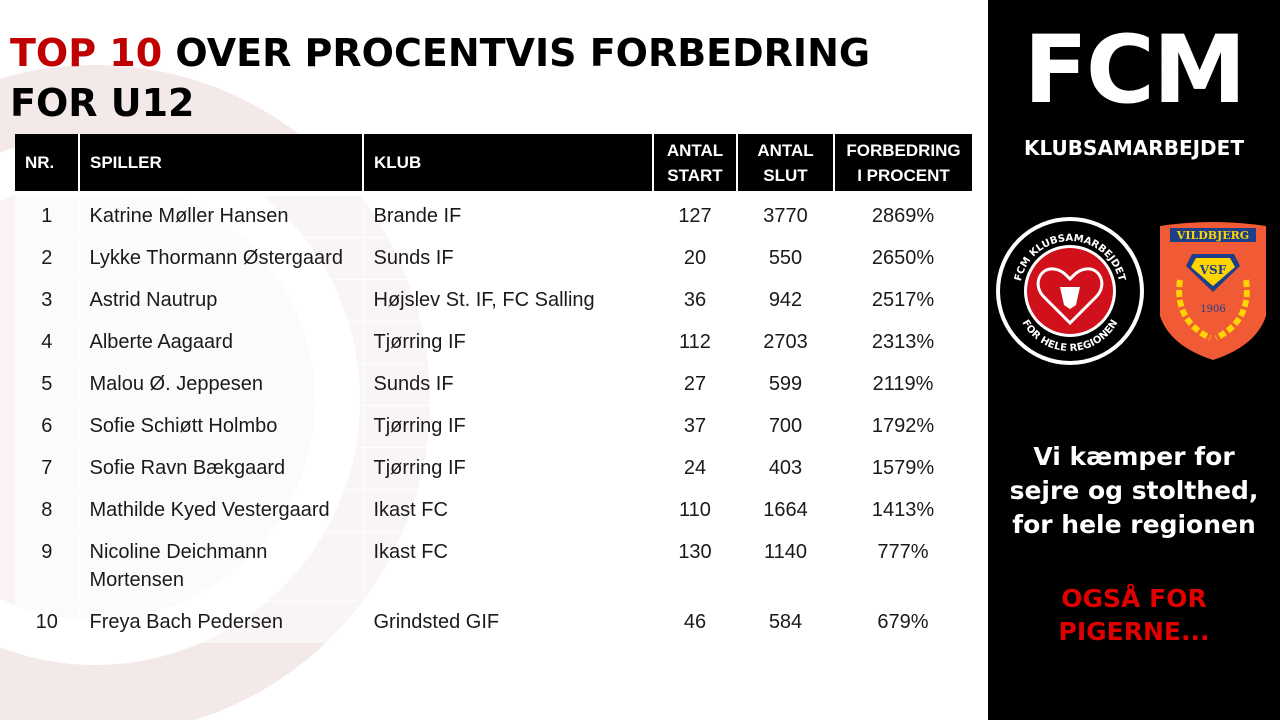 The height and width of the screenshot is (720, 1280). I want to click on cell-antal-start: 127, so click(695, 214).